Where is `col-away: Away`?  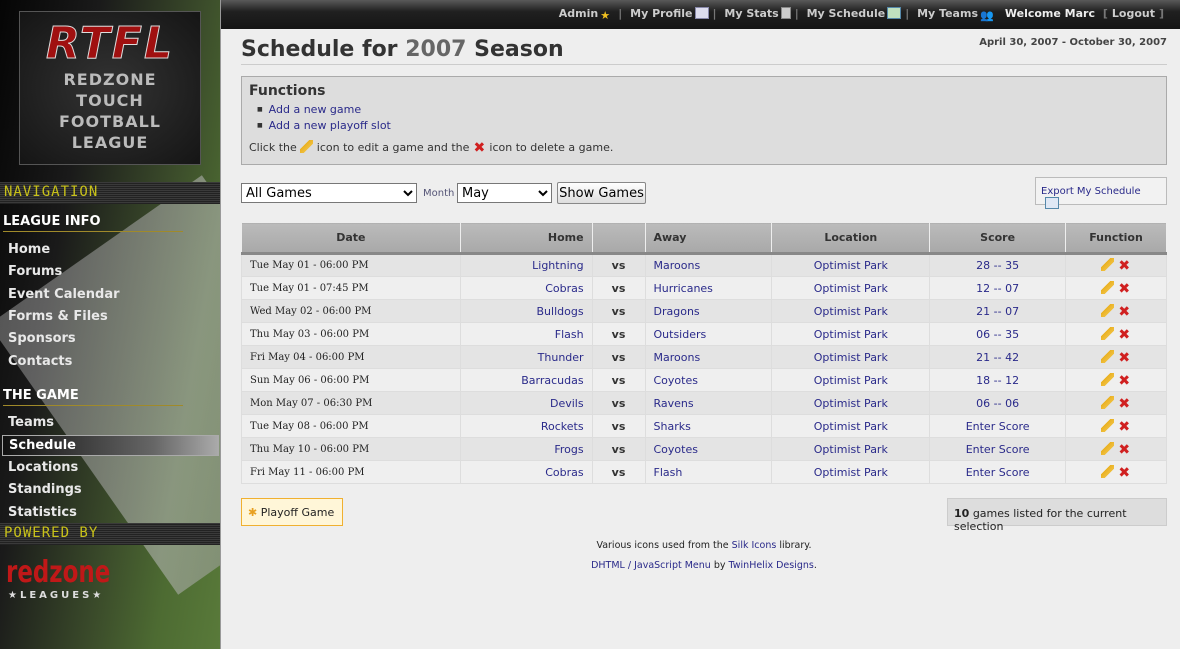
col-away: Away is located at coordinates (708, 238).